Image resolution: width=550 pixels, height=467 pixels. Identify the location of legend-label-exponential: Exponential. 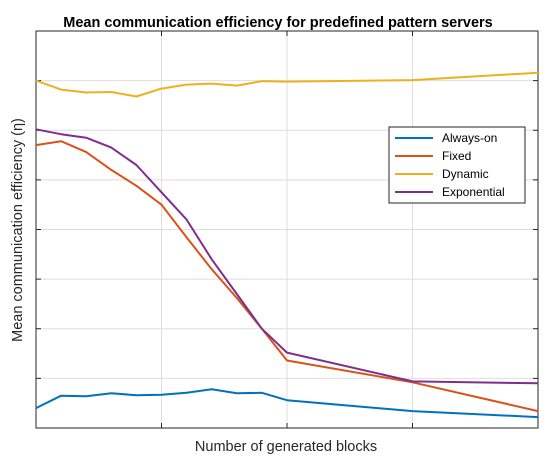
(473, 192).